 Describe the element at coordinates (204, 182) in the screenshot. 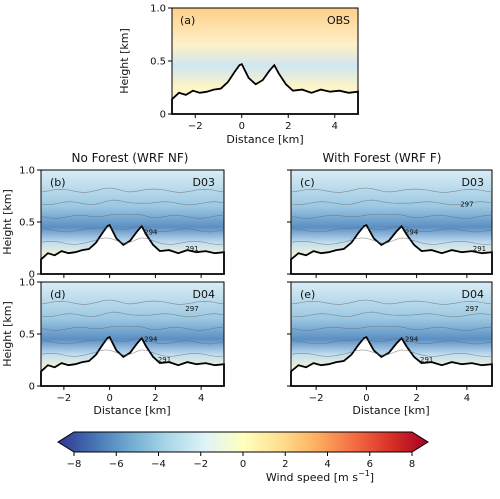

I see `panel-tag-b: D03` at that location.